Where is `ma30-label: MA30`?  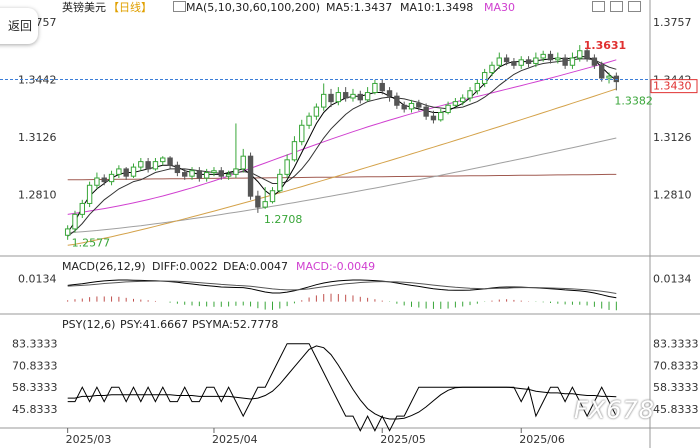
ma30-label: MA30 is located at coordinates (499, 7).